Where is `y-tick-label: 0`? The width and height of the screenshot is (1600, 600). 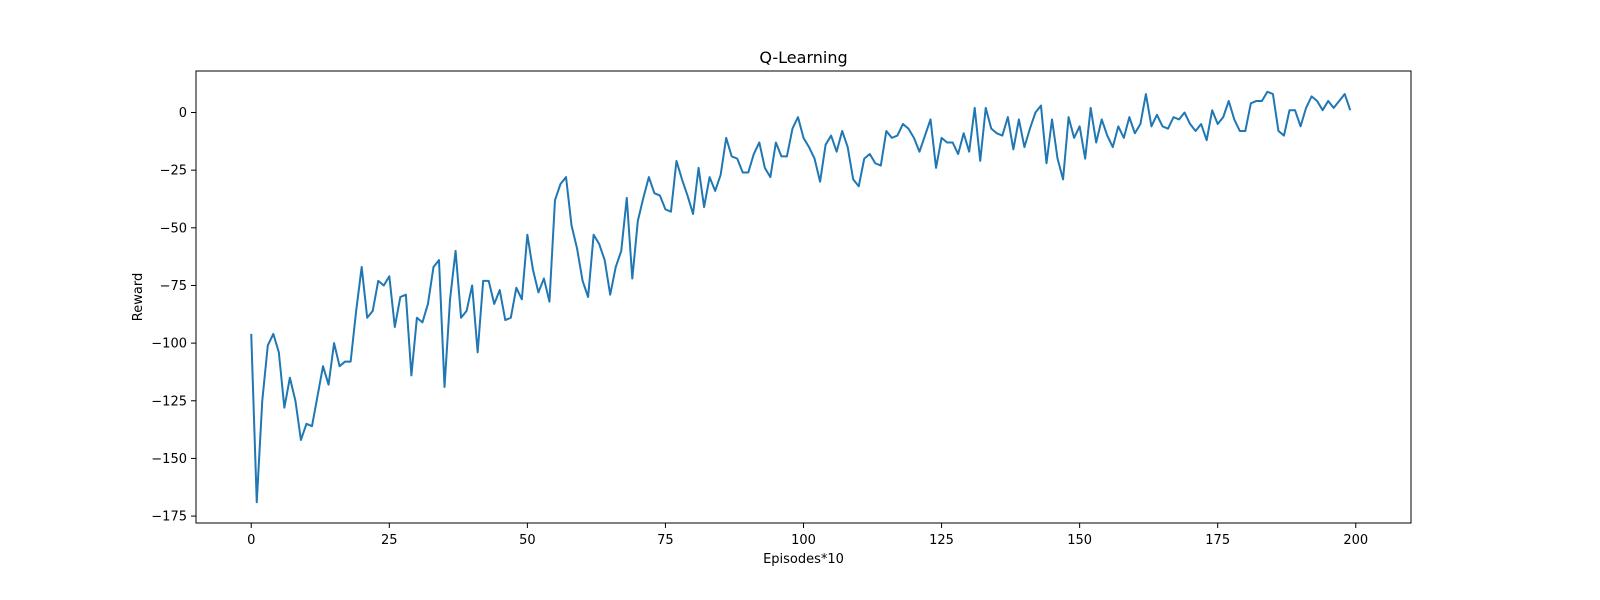
y-tick-label: 0 is located at coordinates (183, 113).